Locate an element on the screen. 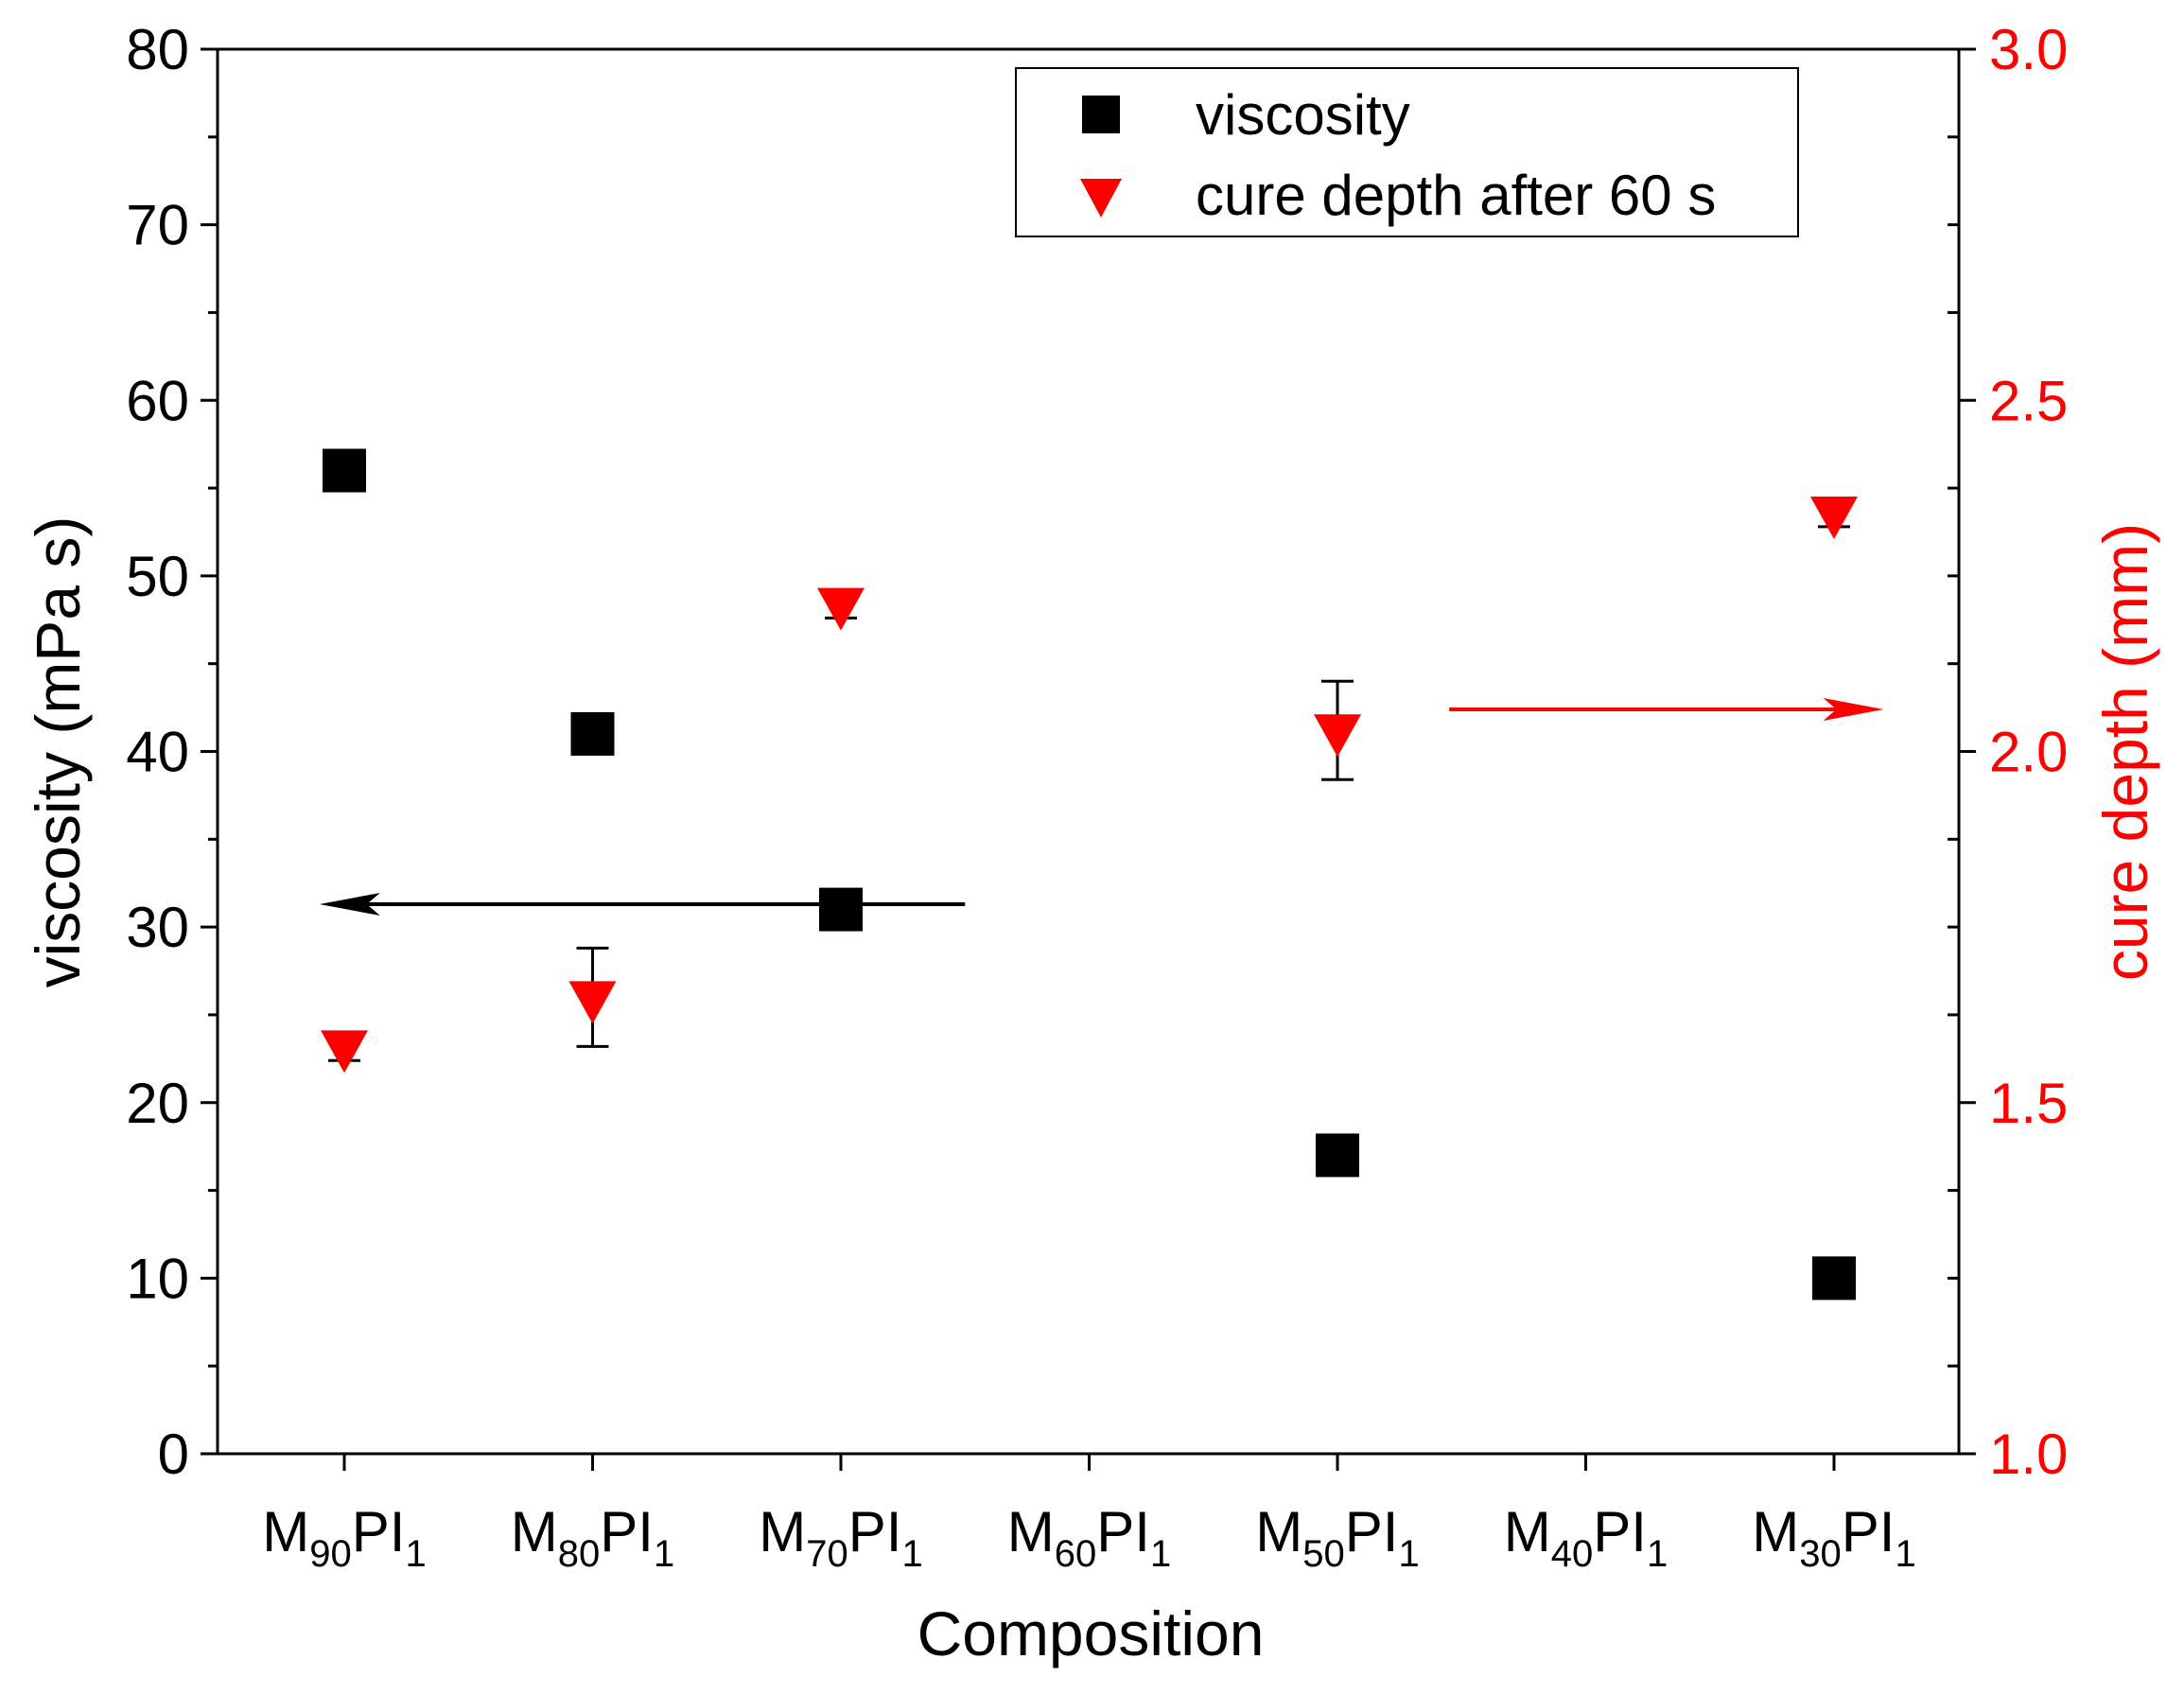 The image size is (2184, 1694). legend-viscosity-label: viscosity is located at coordinates (1303, 115).